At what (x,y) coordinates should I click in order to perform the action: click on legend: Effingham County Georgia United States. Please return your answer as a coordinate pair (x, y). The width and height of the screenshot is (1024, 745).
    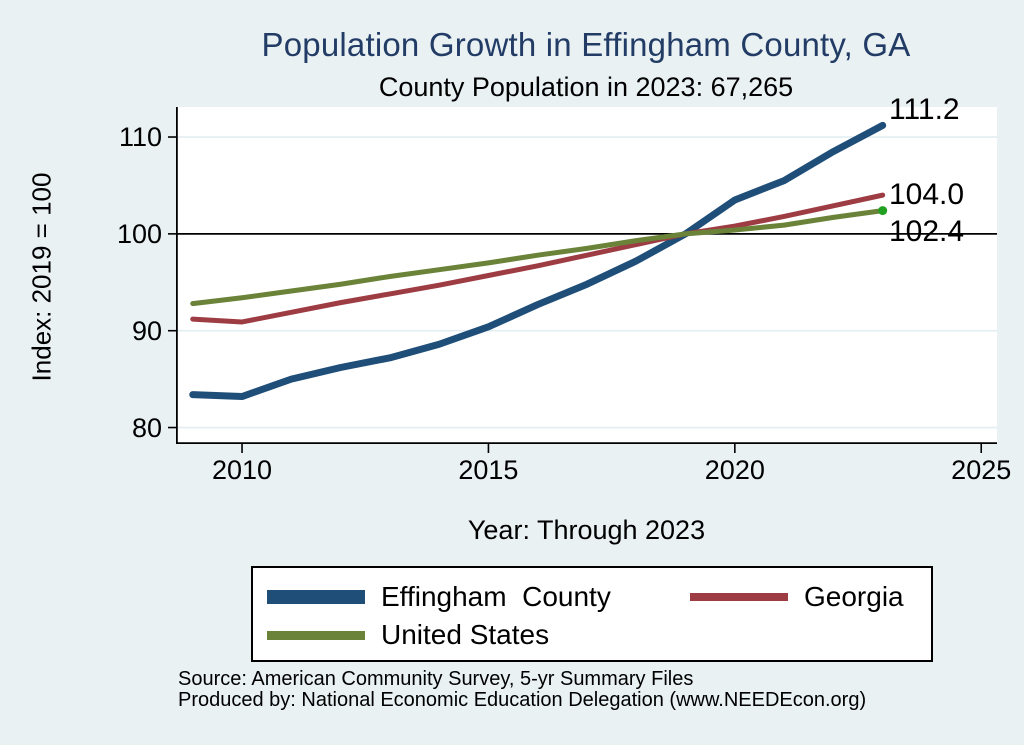
    Looking at the image, I should click on (592, 614).